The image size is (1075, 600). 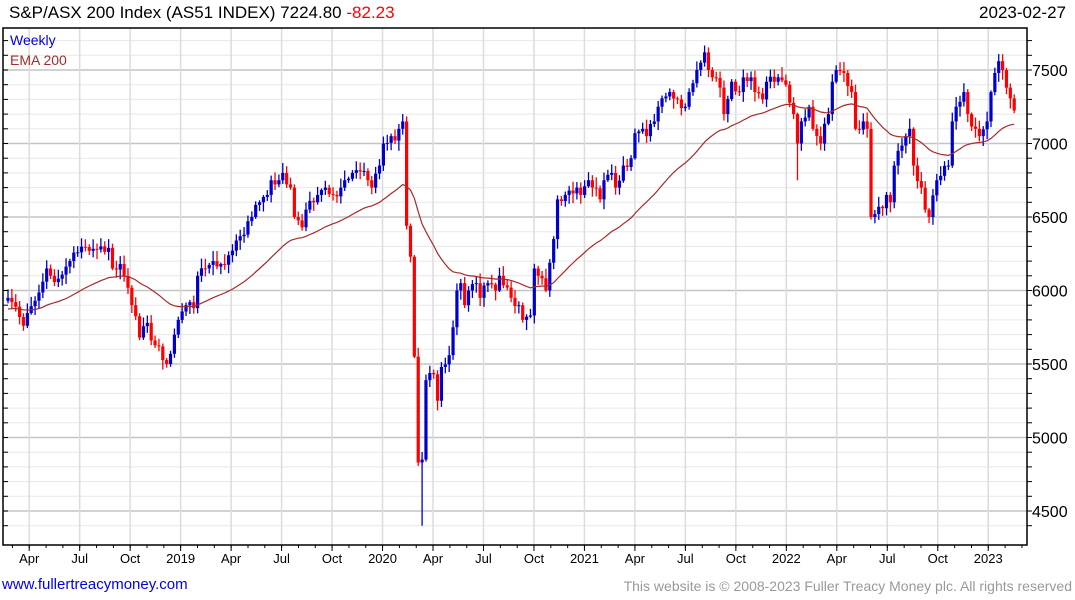 I want to click on x-tick-label: Apr, so click(x=231, y=558).